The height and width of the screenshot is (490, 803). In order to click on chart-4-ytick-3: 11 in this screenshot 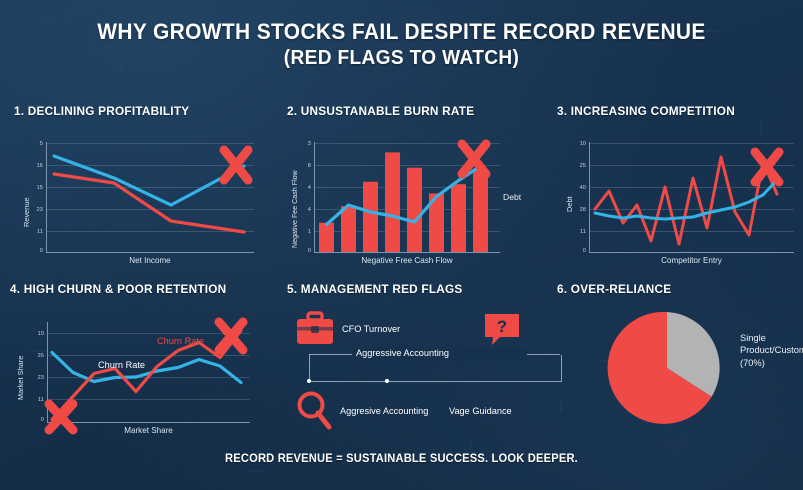, I will do `click(40, 400)`.